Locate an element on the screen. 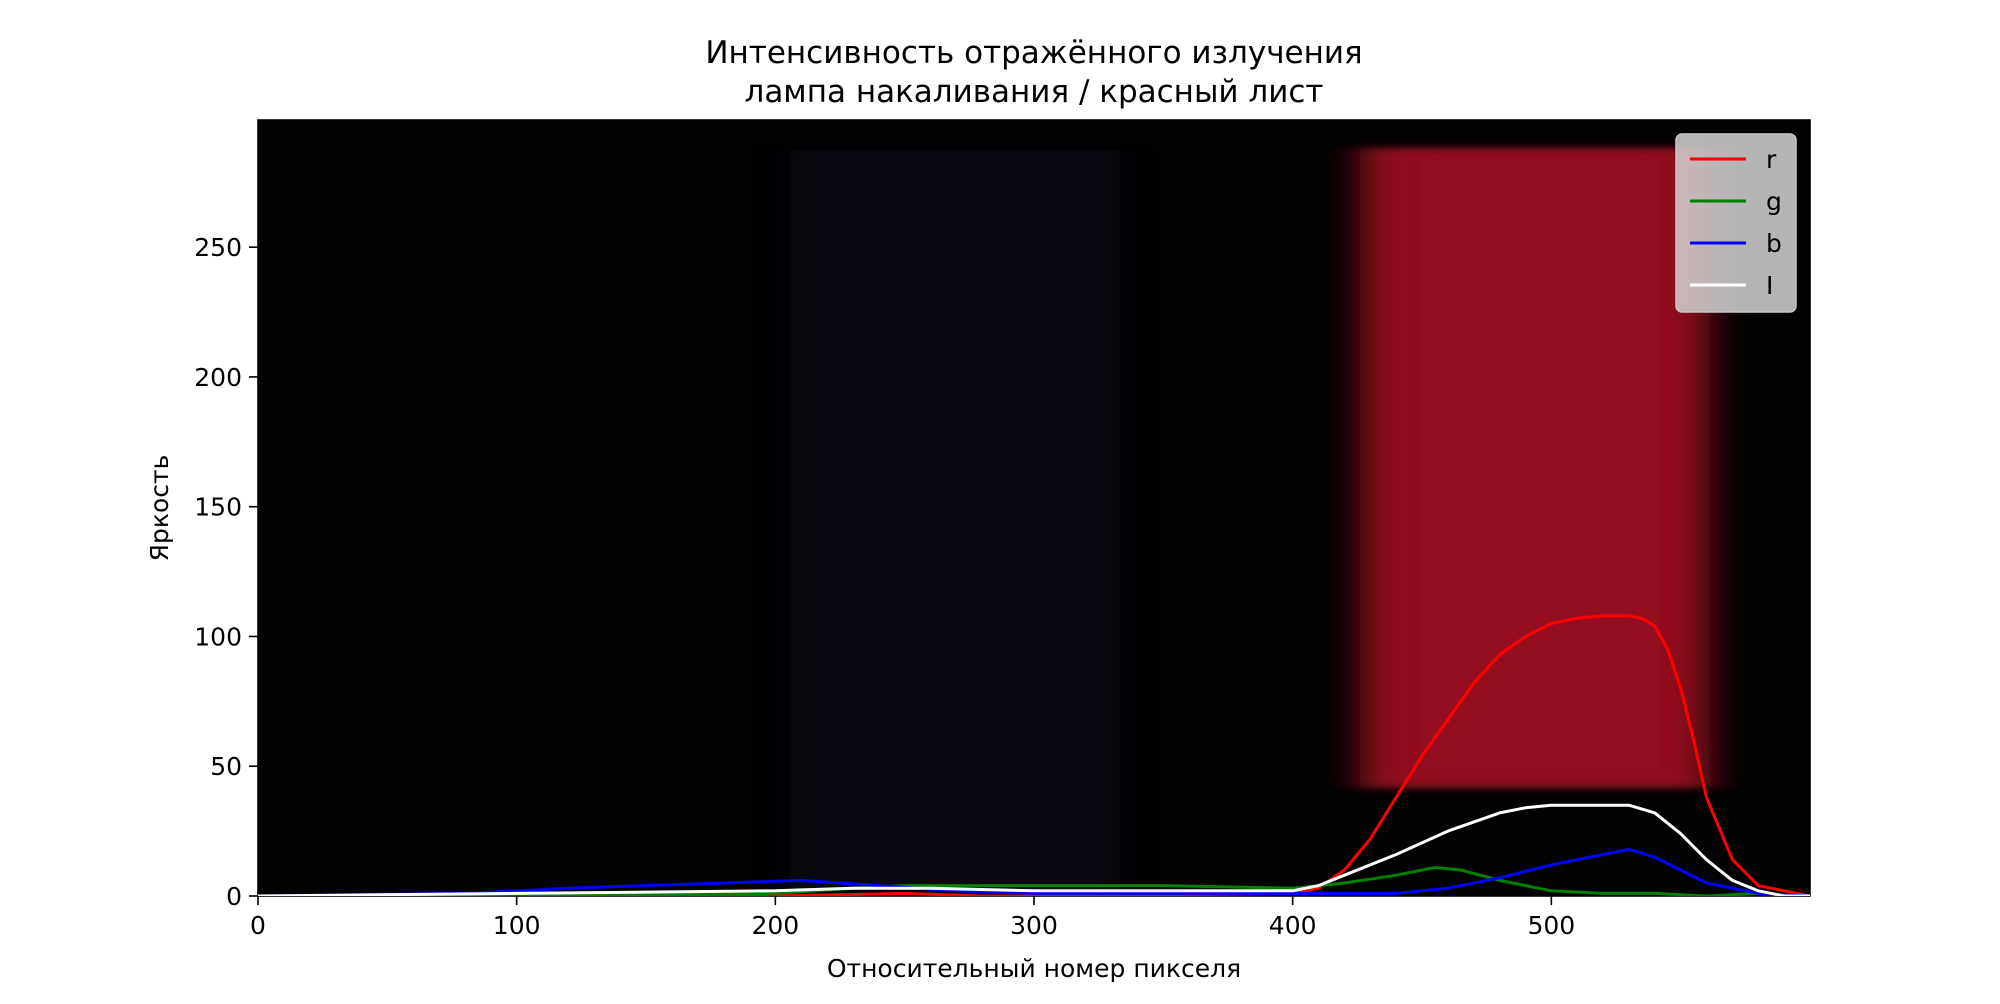 Image resolution: width=2000 pixels, height=1004 pixels. x-tick-label: 400 is located at coordinates (1293, 925).